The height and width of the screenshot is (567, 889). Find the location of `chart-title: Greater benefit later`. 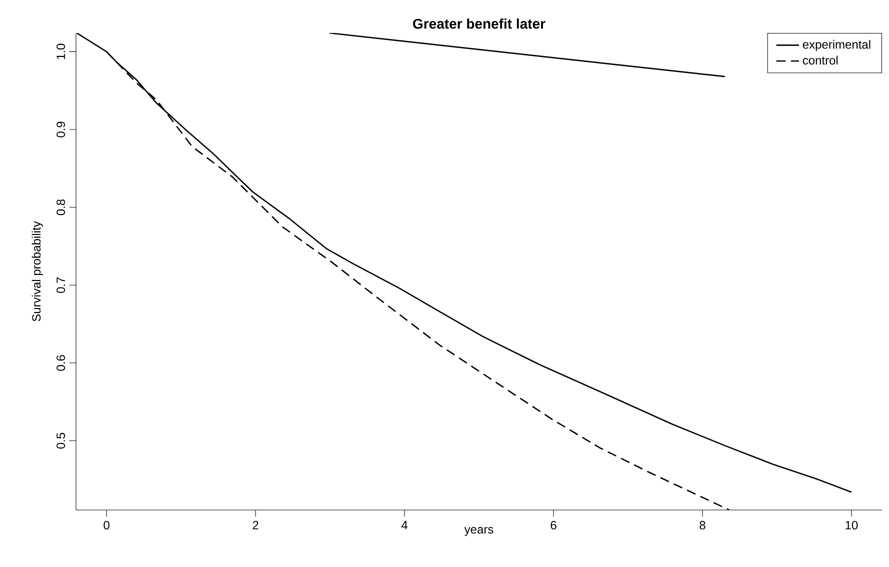

chart-title: Greater benefit later is located at coordinates (479, 23).